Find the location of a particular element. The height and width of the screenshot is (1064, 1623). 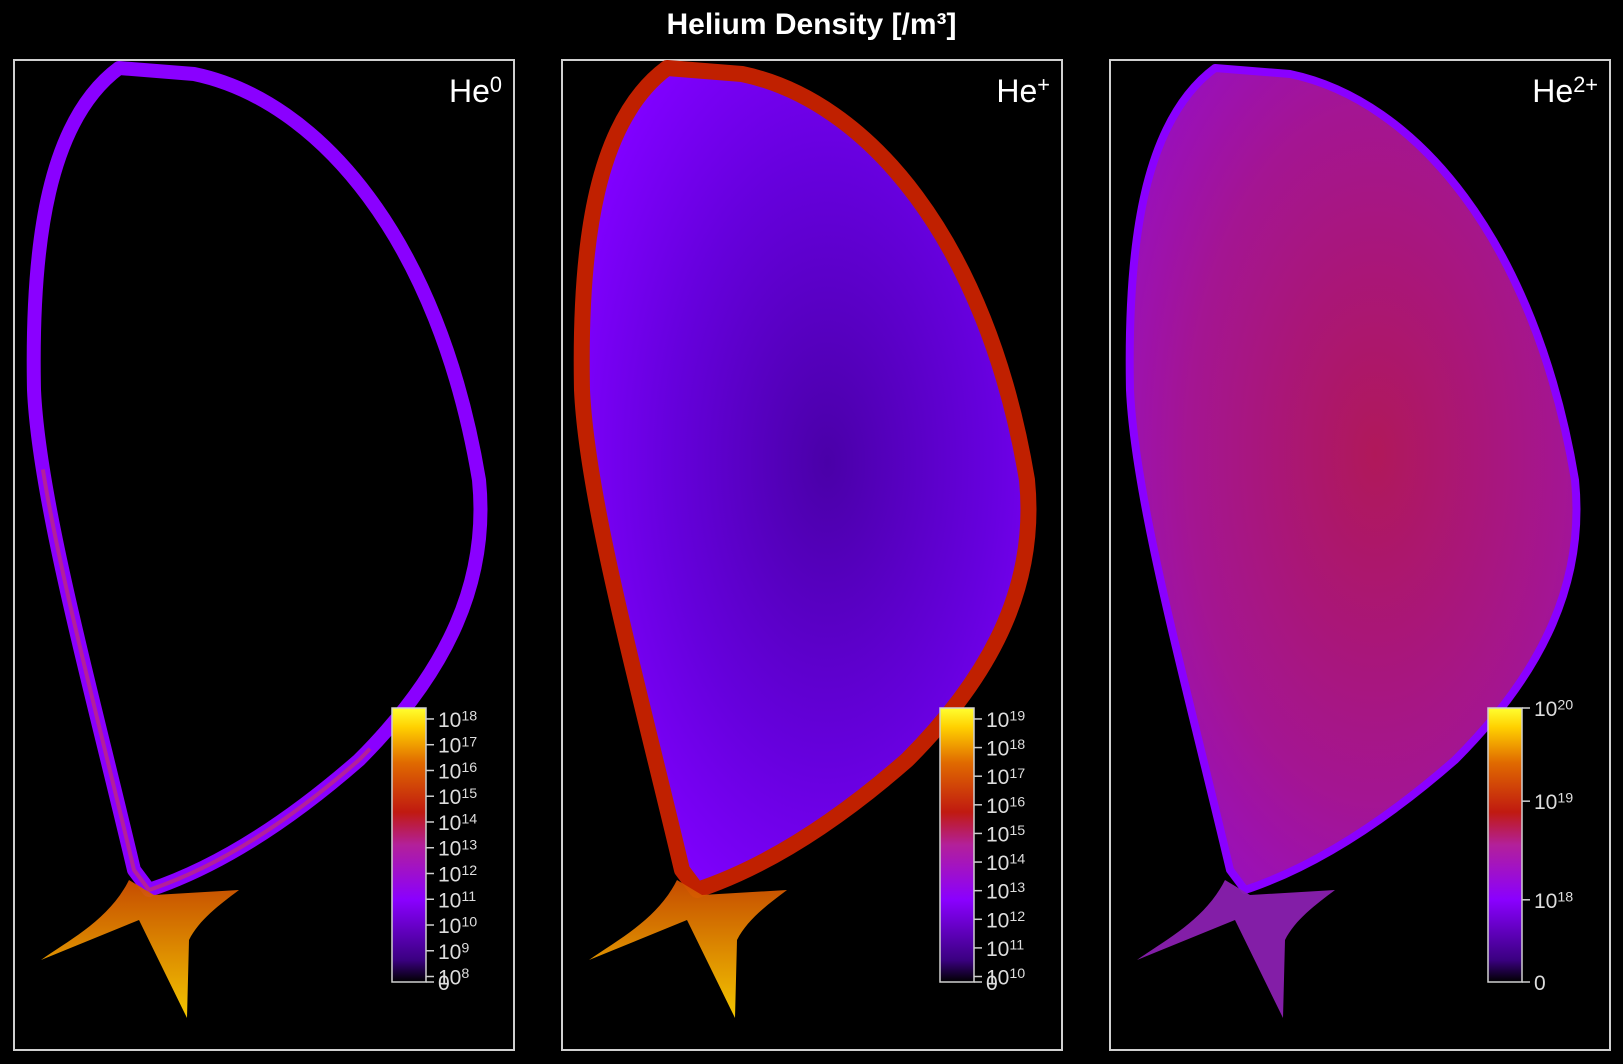

colorbar-tick-label: 108 is located at coordinates (453, 977).